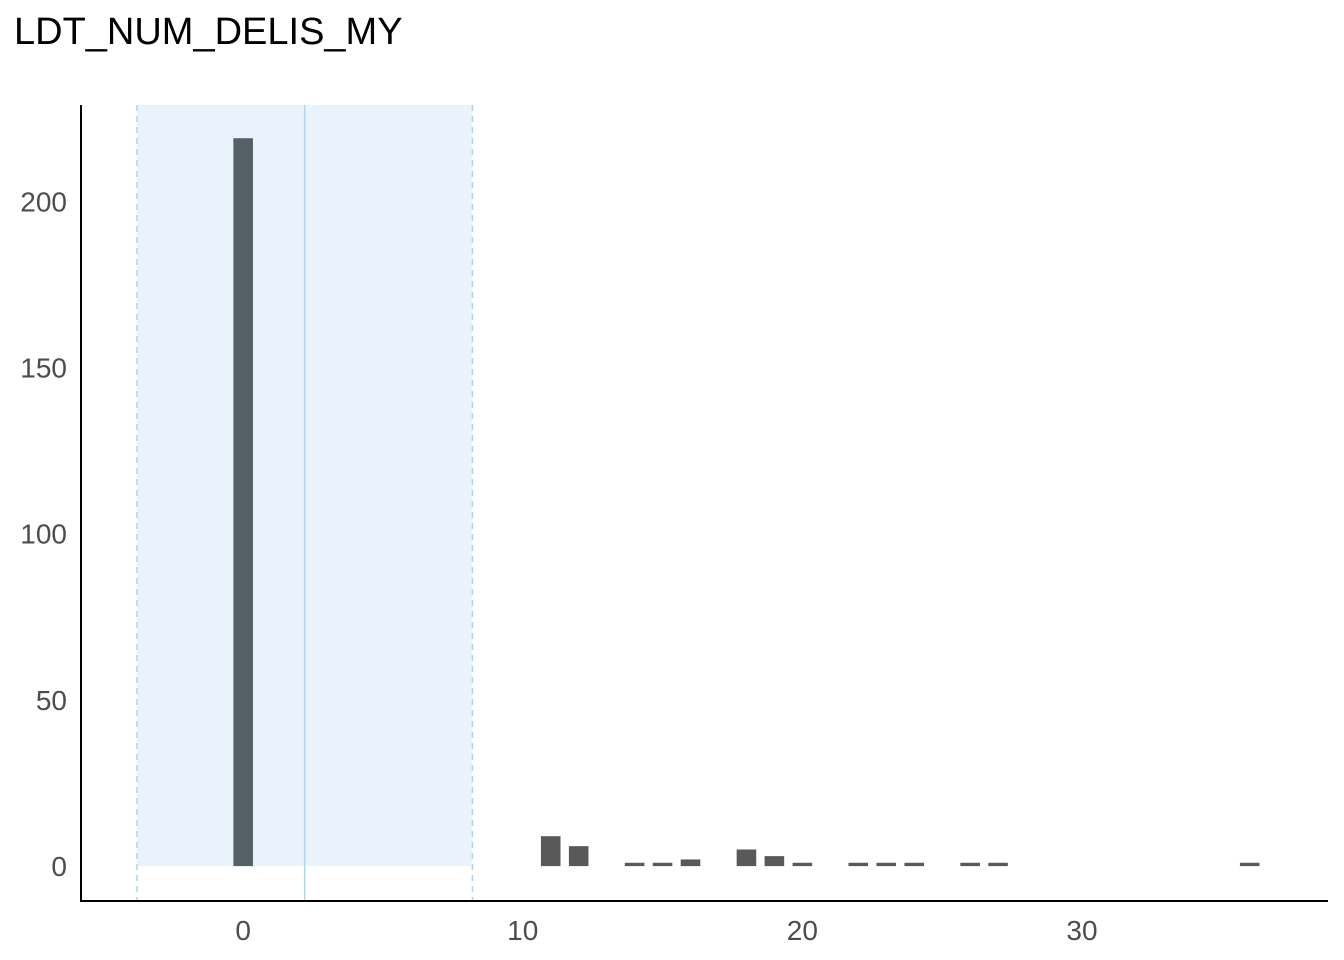  Describe the element at coordinates (208, 32) in the screenshot. I see `chart-title: LDT_NUM_DELIS_MY` at that location.